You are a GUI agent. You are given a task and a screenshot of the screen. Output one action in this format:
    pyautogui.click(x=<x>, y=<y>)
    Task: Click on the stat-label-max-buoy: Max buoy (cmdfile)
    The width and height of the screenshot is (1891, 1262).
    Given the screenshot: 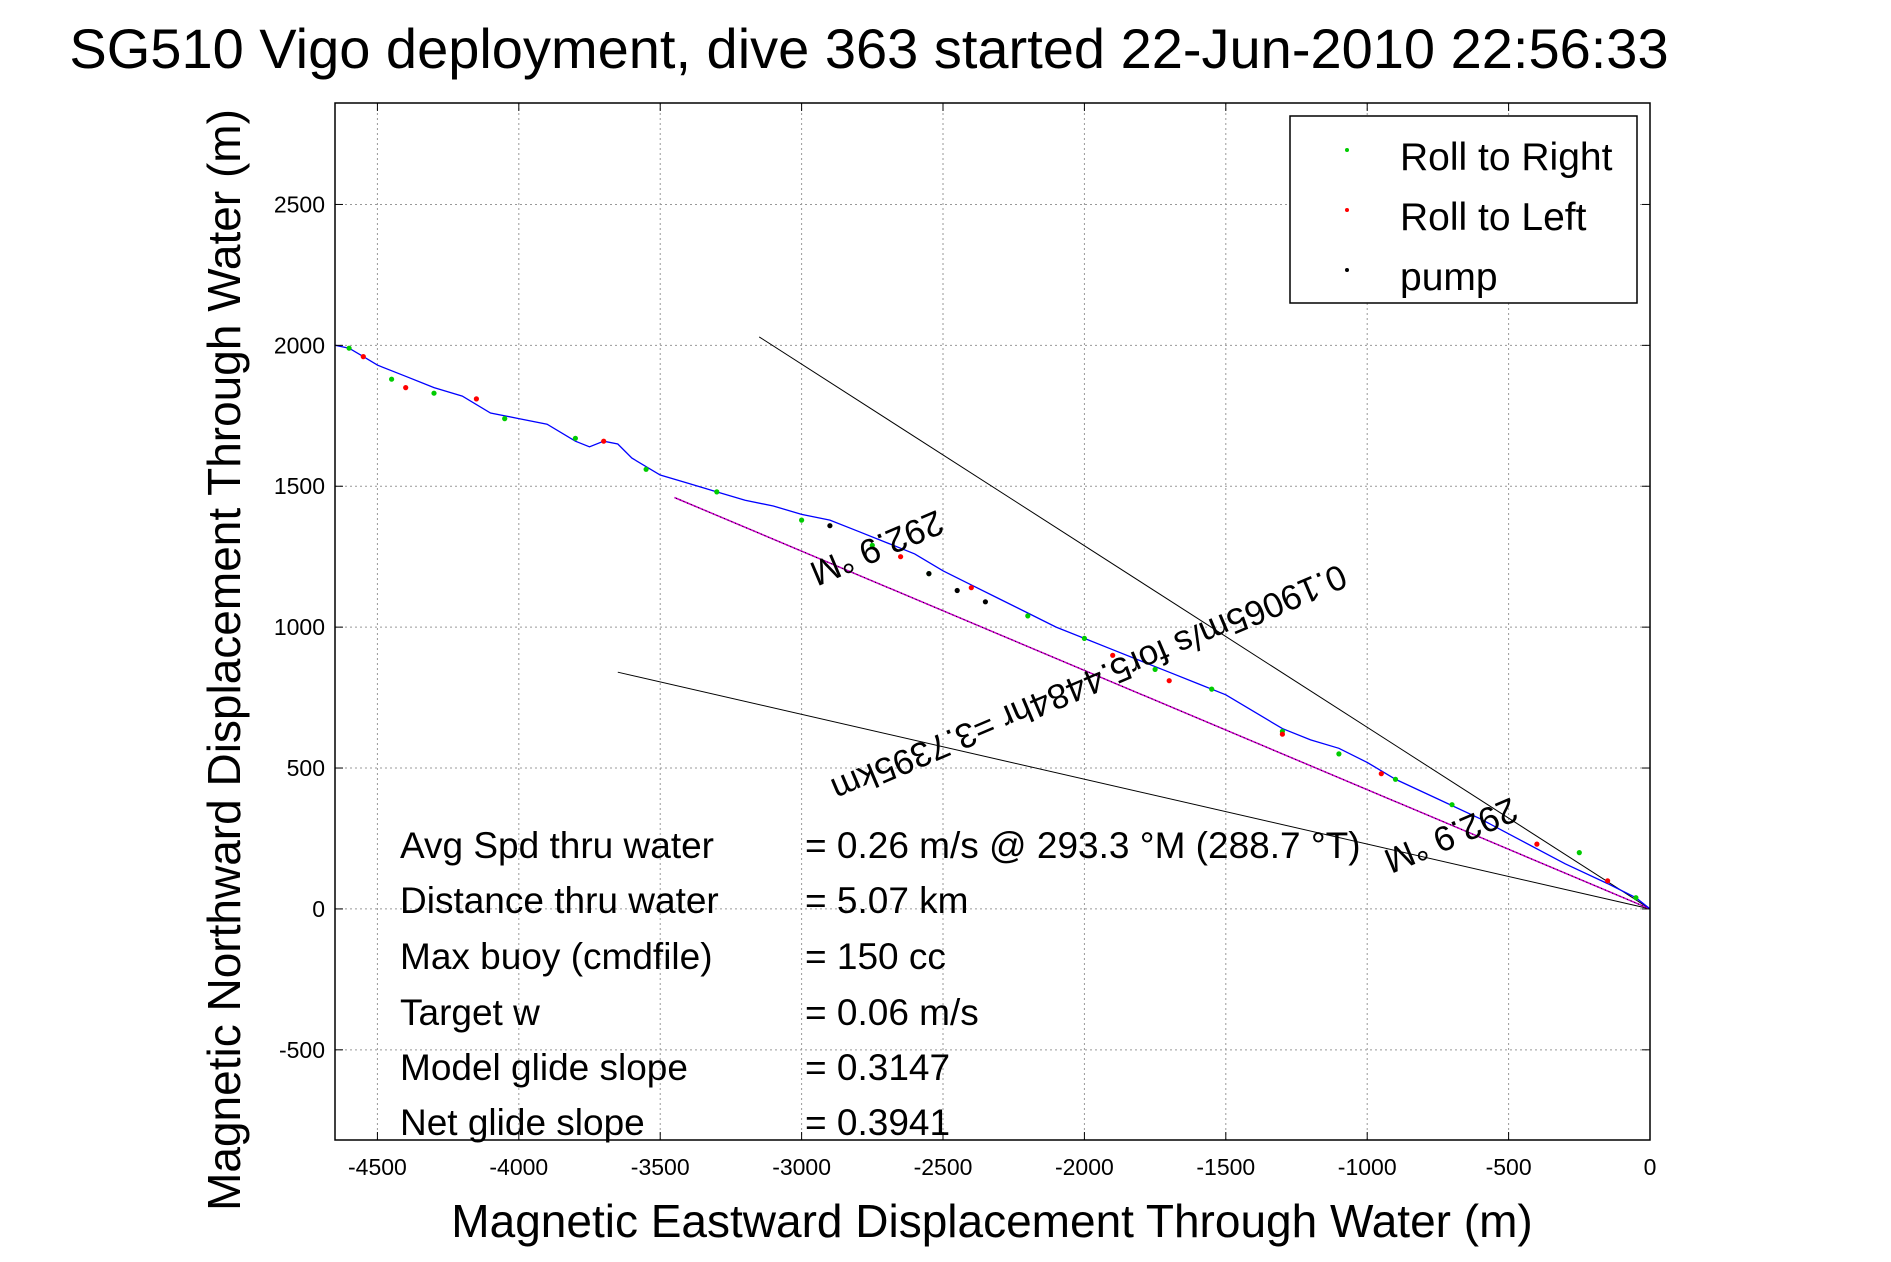 What is the action you would take?
    pyautogui.click(x=556, y=956)
    